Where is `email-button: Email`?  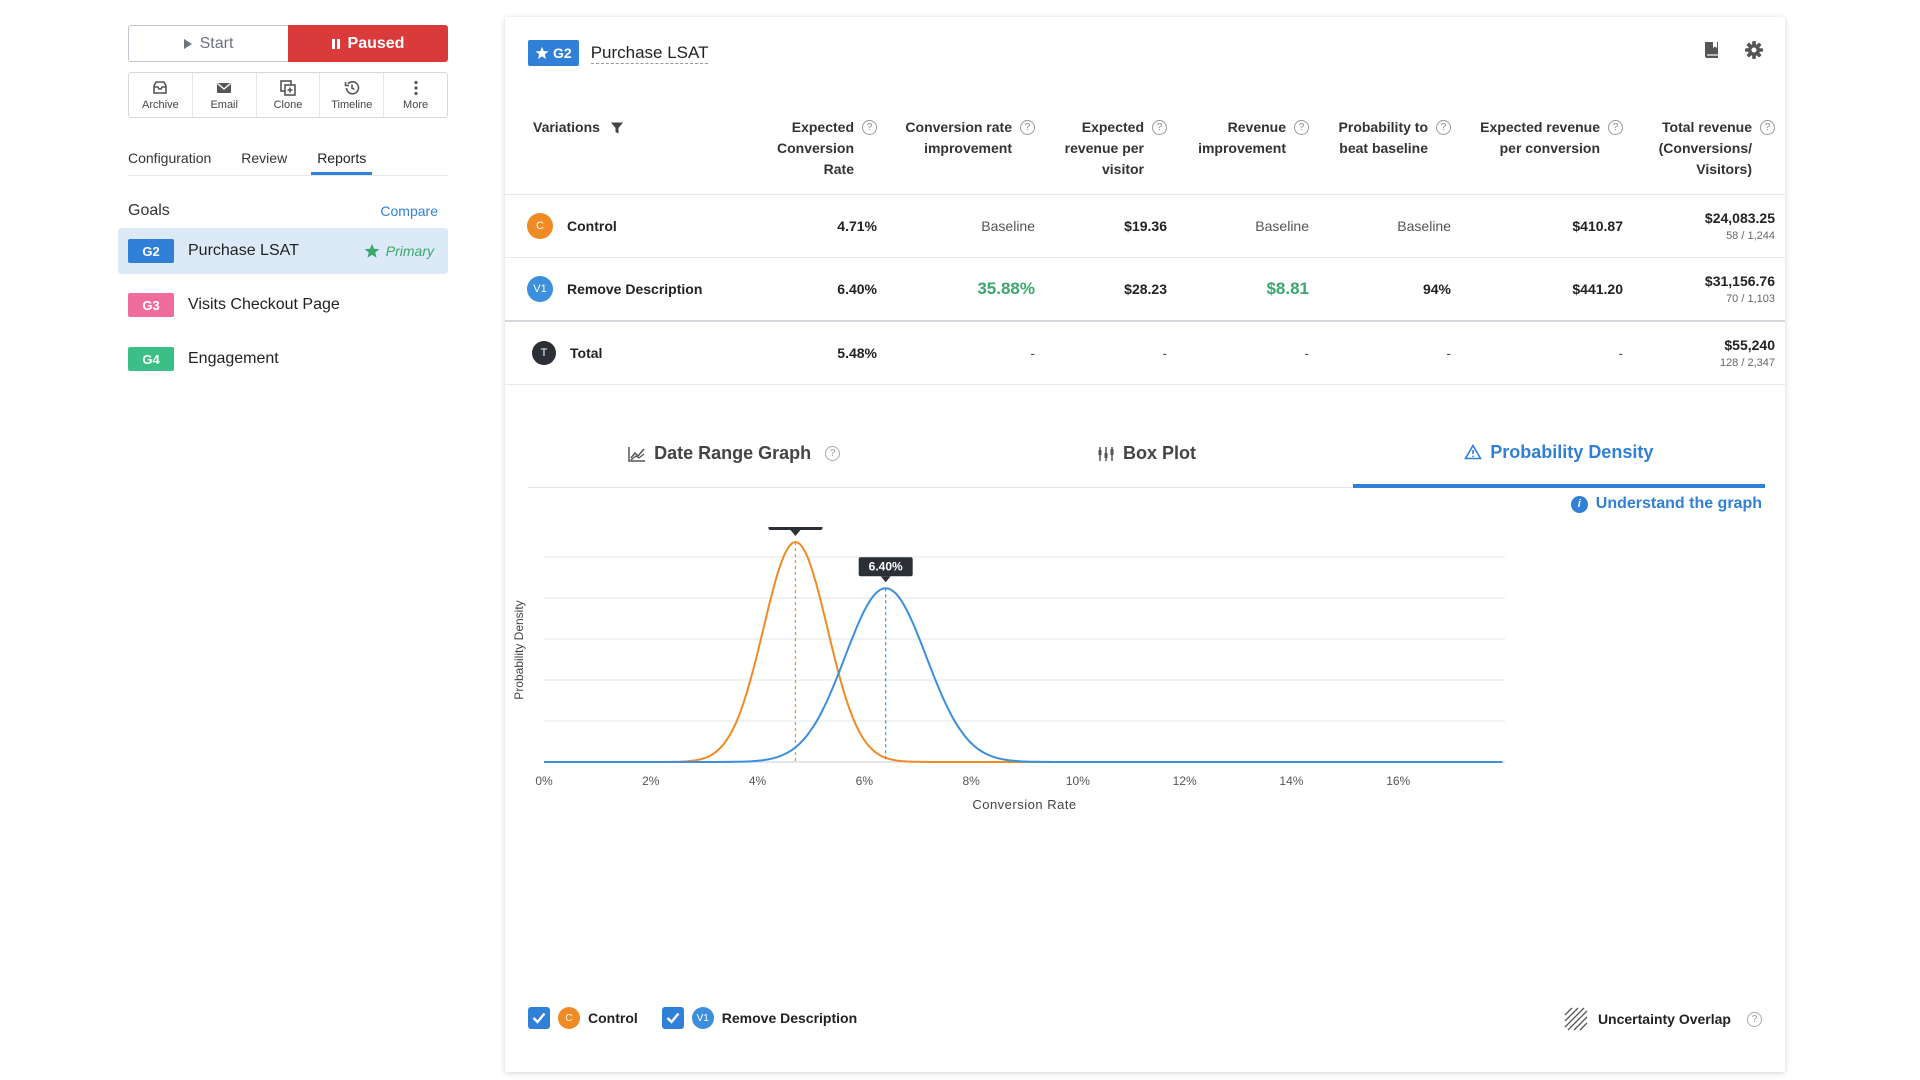 email-button: Email is located at coordinates (225, 95).